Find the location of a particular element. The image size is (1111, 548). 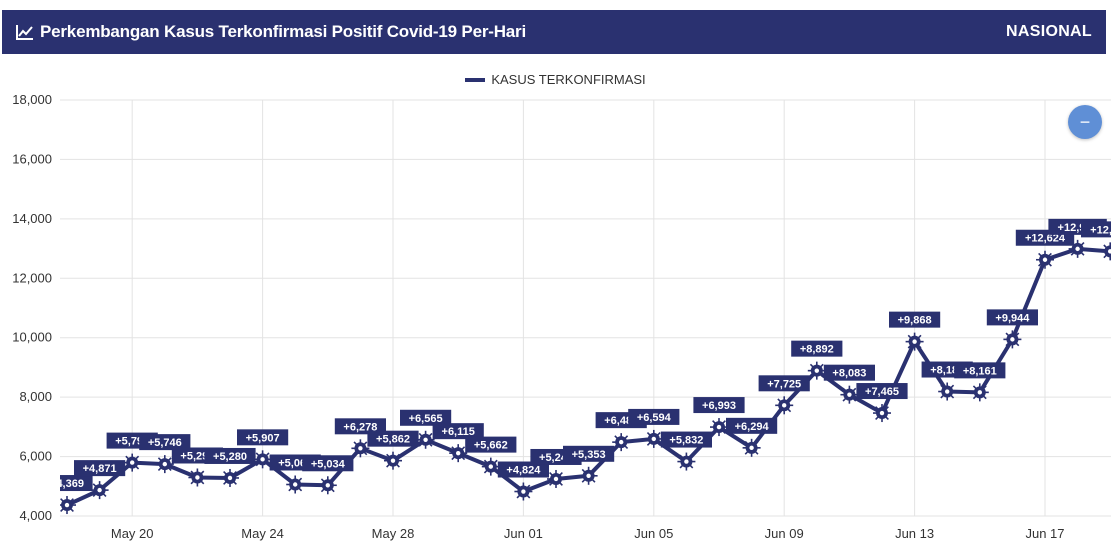

minus-icon: − is located at coordinates (1085, 121).